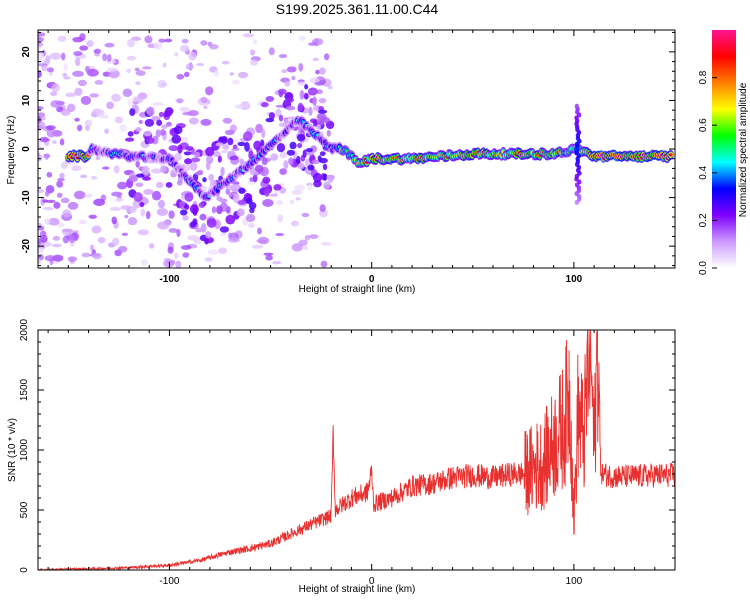  Describe the element at coordinates (579, 182) in the screenshot. I see `heatmap-spike-cell` at that location.